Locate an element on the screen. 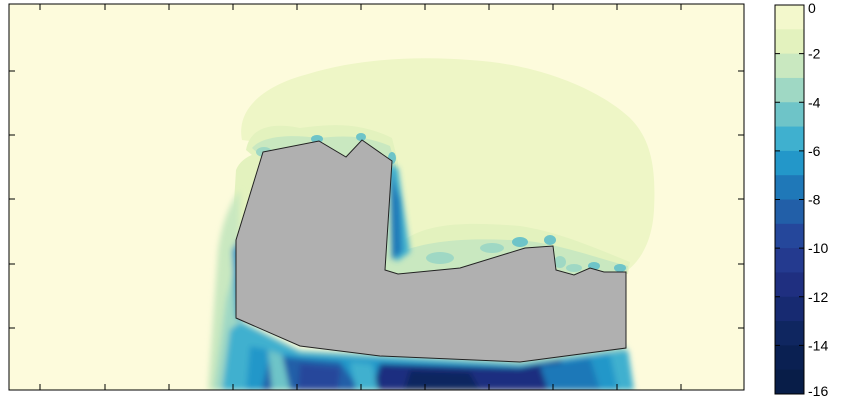 This screenshot has width=856, height=404. colorbar-tick-label: -10 is located at coordinates (818, 248).